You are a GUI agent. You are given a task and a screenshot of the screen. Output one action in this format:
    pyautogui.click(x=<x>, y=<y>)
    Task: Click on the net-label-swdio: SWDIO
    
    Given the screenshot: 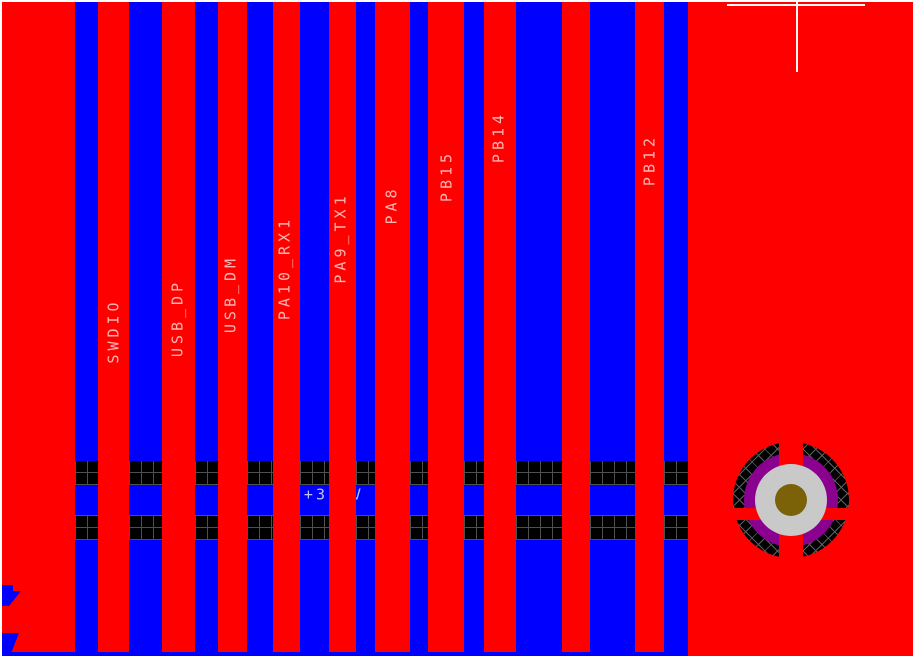 What is the action you would take?
    pyautogui.click(x=113, y=331)
    